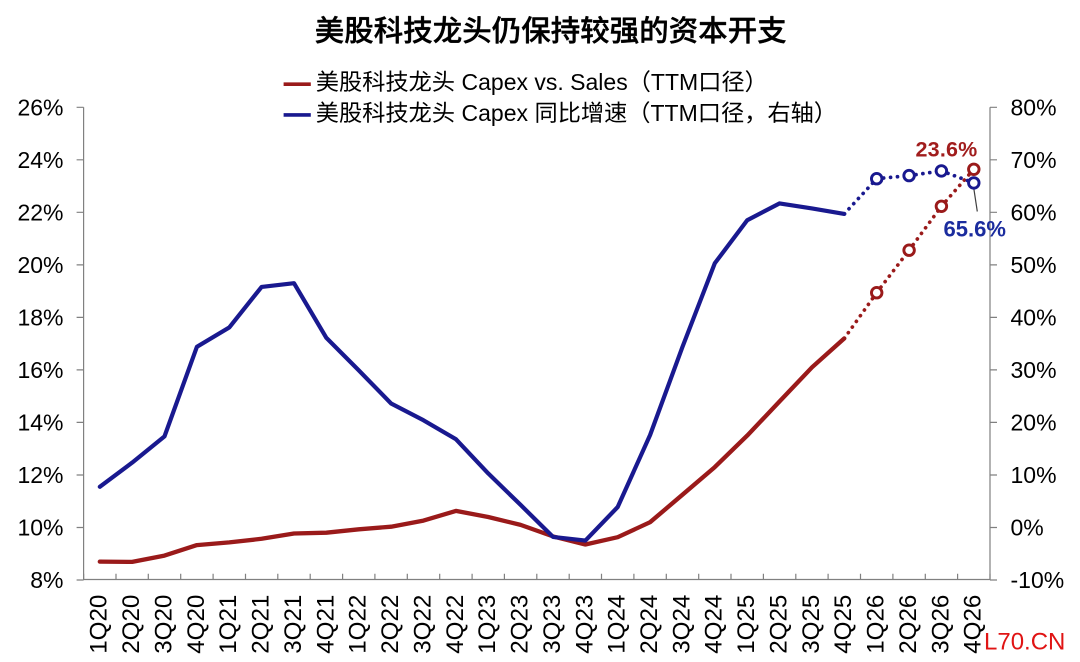 This screenshot has height=662, width=1080. Describe the element at coordinates (908, 624) in the screenshot. I see `svg-text: 2Q26` at that location.